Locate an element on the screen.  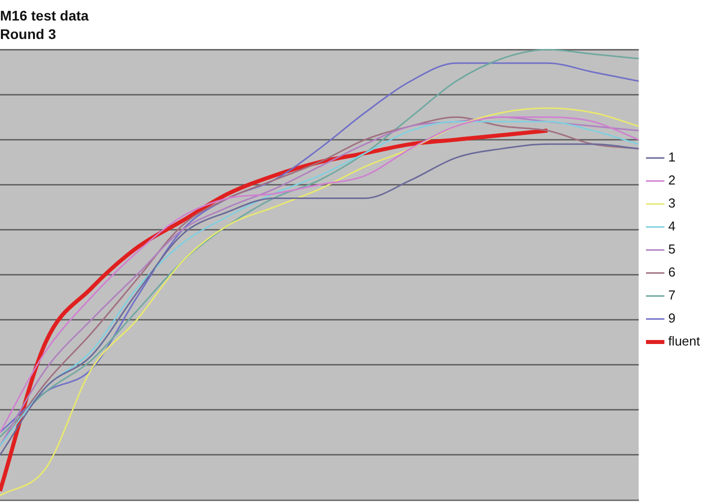
legend-label: 3 is located at coordinates (672, 203).